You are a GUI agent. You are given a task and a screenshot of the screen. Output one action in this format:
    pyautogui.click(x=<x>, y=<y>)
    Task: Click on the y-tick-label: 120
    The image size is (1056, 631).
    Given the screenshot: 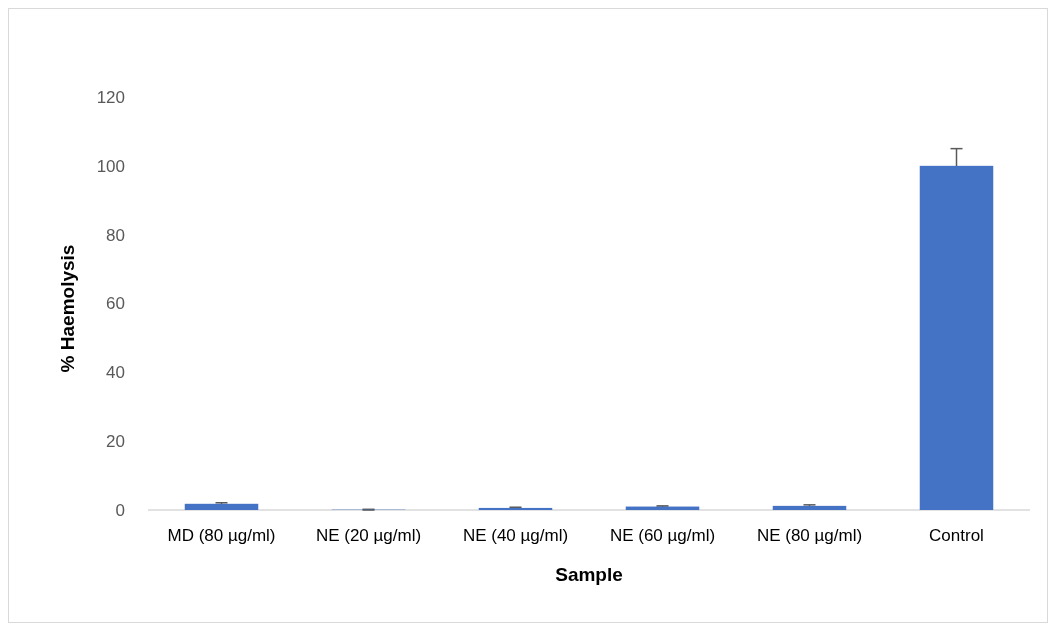 What is the action you would take?
    pyautogui.click(x=110, y=97)
    